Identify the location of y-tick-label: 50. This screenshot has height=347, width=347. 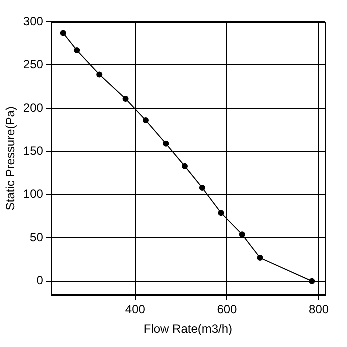
(37, 237).